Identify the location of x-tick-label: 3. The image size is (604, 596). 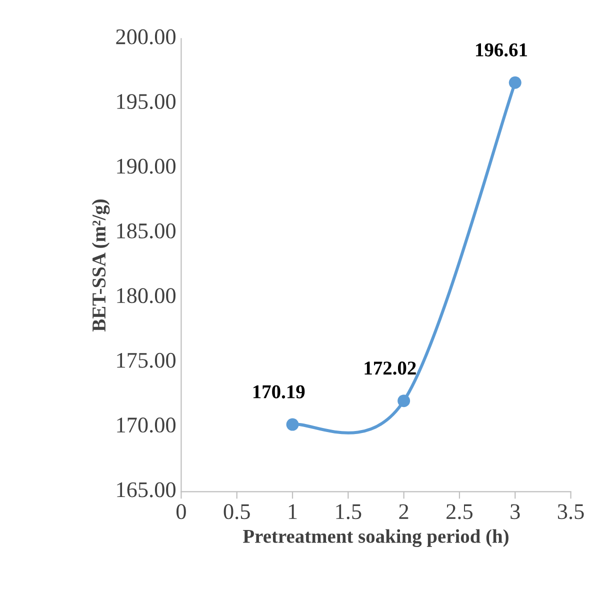
(515, 512).